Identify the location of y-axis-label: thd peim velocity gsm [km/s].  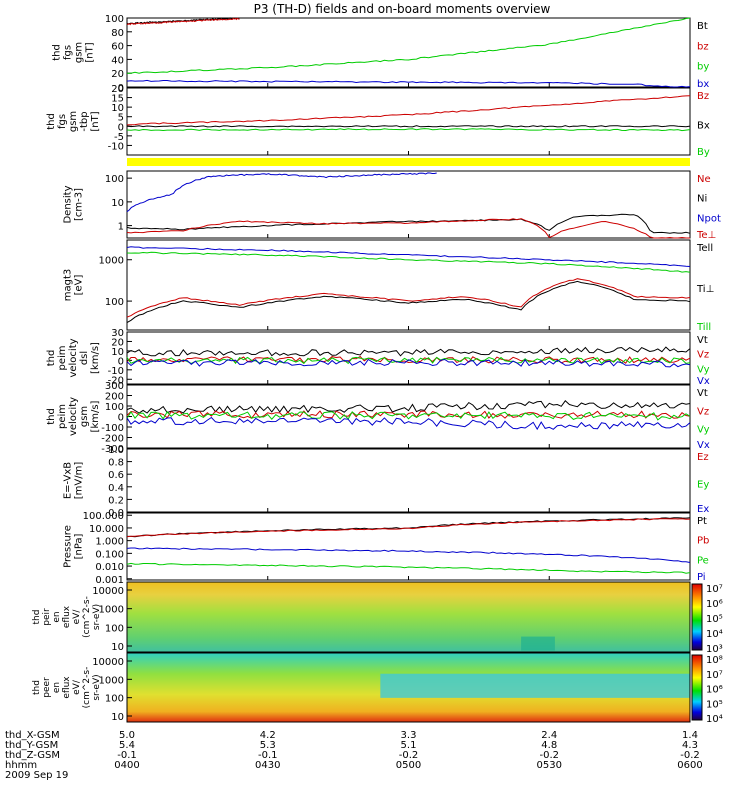
(73, 416).